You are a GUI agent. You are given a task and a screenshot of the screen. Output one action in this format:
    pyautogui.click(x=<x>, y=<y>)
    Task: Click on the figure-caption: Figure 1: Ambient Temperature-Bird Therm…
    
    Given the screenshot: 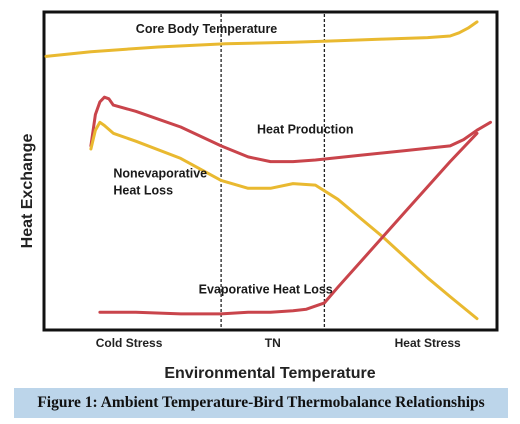 What is the action you would take?
    pyautogui.click(x=261, y=402)
    